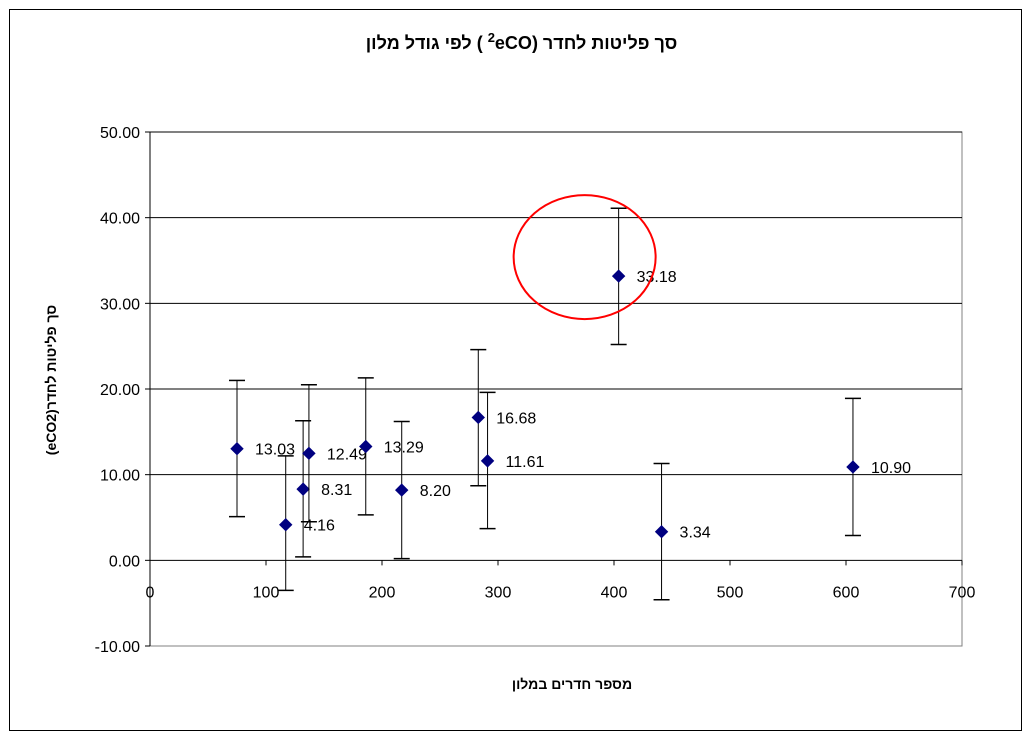 This screenshot has height=736, width=1027. What do you see at coordinates (117, 647) in the screenshot?
I see `y-tick-label: -10.00` at bounding box center [117, 647].